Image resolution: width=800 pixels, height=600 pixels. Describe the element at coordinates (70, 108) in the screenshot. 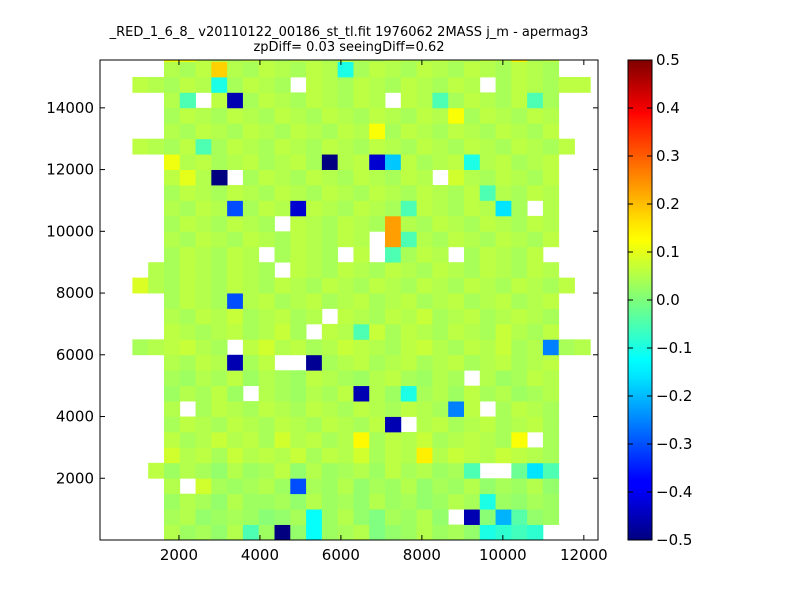

I see `y-tick-label: 14000` at that location.